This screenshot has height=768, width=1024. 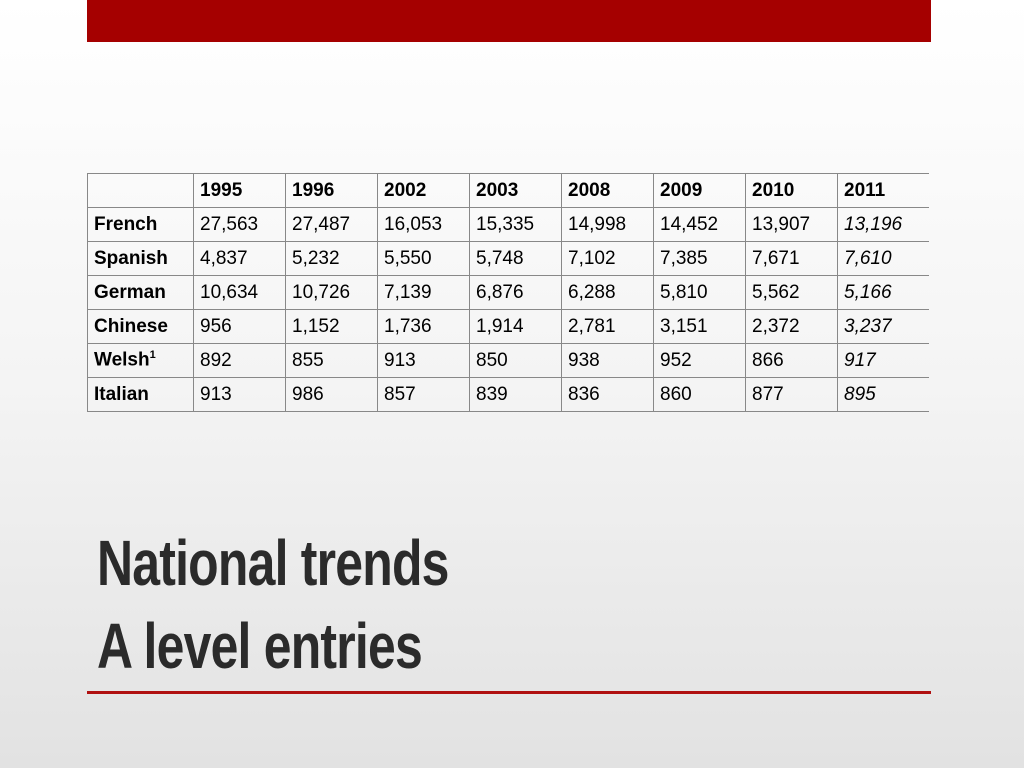 I want to click on title-line: A level entries, so click(x=260, y=646).